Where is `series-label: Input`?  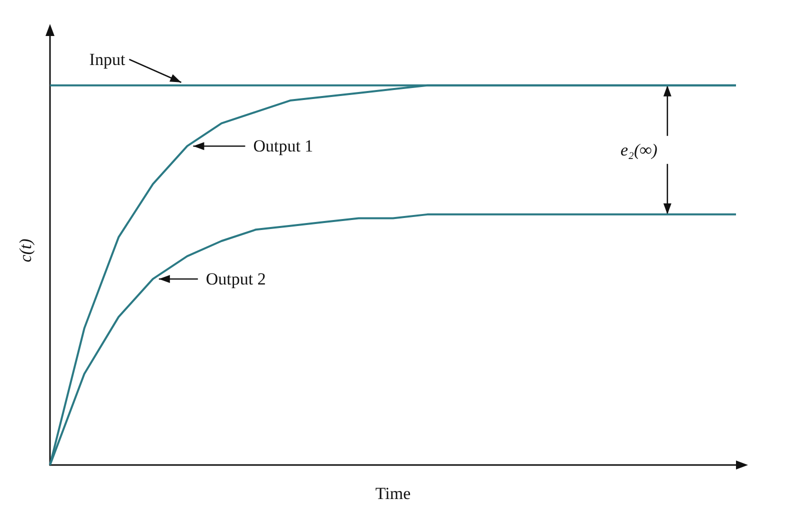
series-label: Input is located at coordinates (107, 59).